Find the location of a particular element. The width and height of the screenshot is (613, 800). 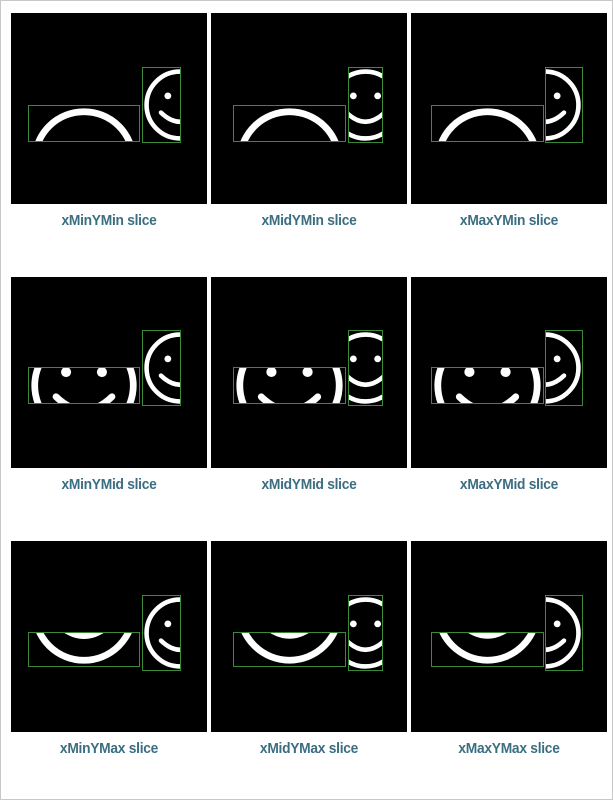

panel-caption: xMidYMin slice is located at coordinates (309, 220).